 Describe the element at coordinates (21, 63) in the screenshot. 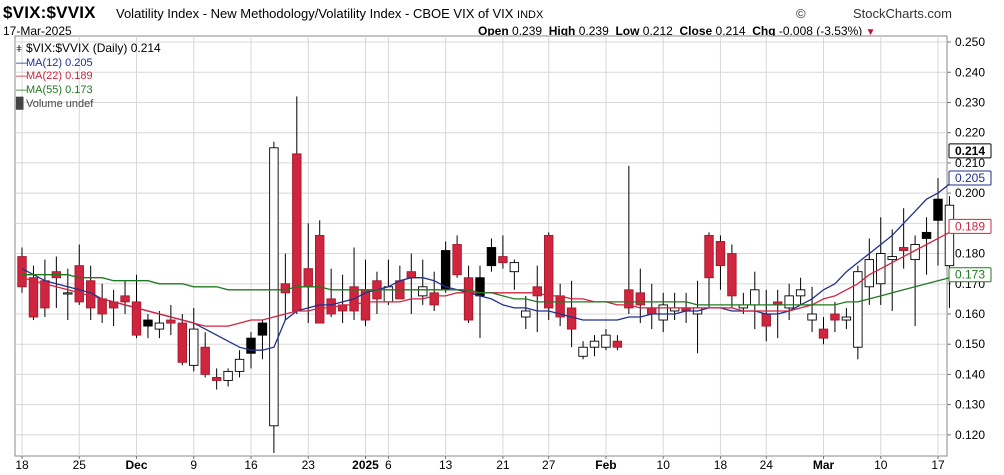

I see `line-icon: —` at that location.